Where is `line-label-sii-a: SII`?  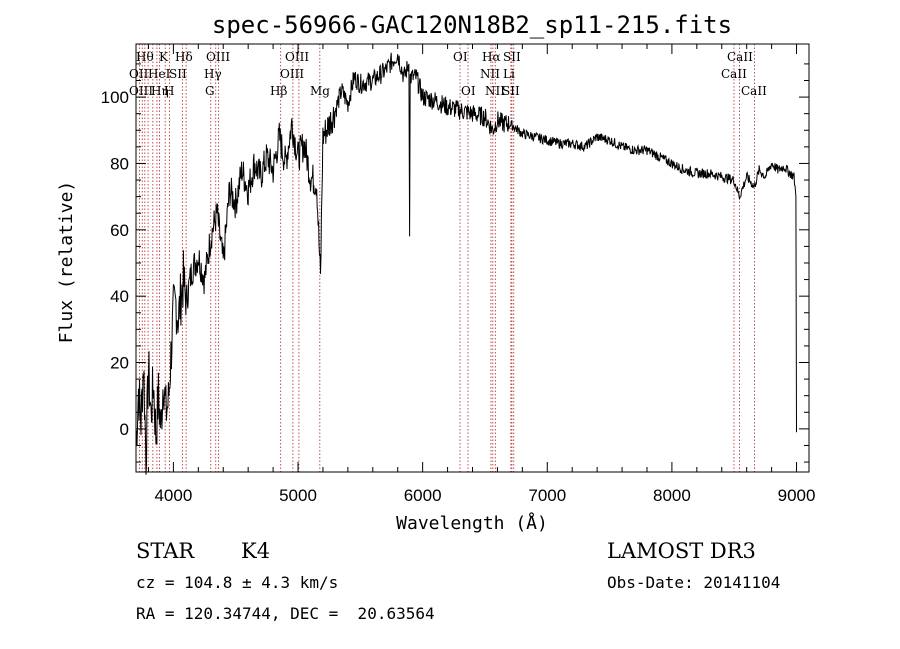
line-label-sii-a: SII is located at coordinates (512, 57).